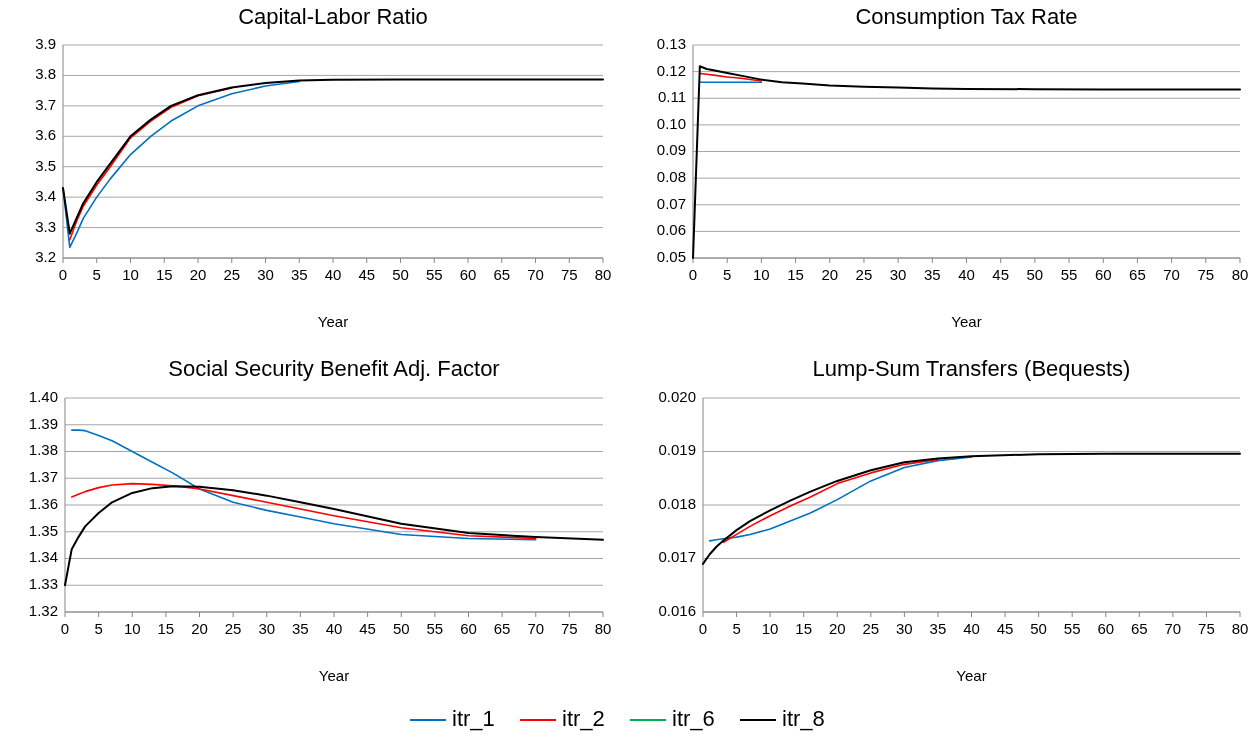 This screenshot has width=1260, height=742. Describe the element at coordinates (803, 718) in the screenshot. I see `legend-label: itr_8` at that location.